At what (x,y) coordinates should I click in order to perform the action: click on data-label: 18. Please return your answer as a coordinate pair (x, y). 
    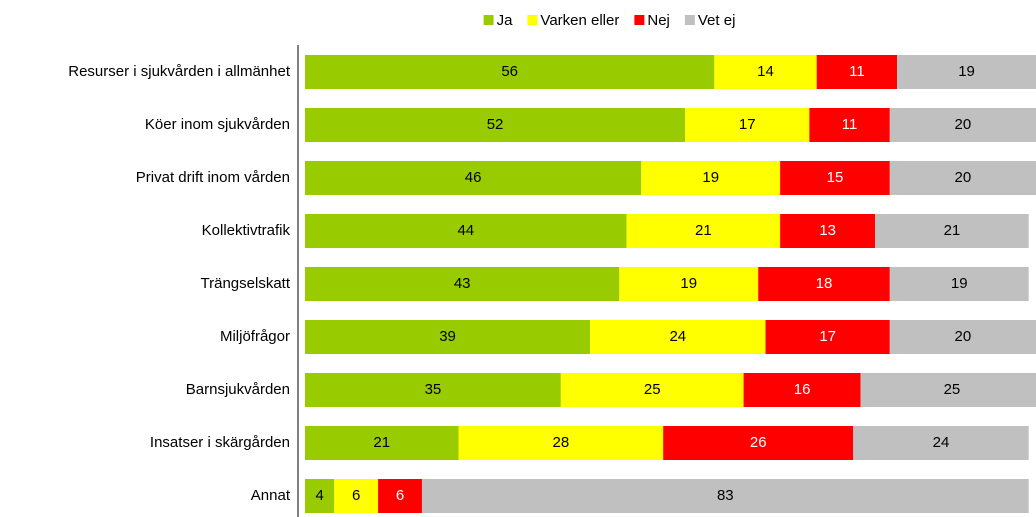
    Looking at the image, I should click on (824, 283).